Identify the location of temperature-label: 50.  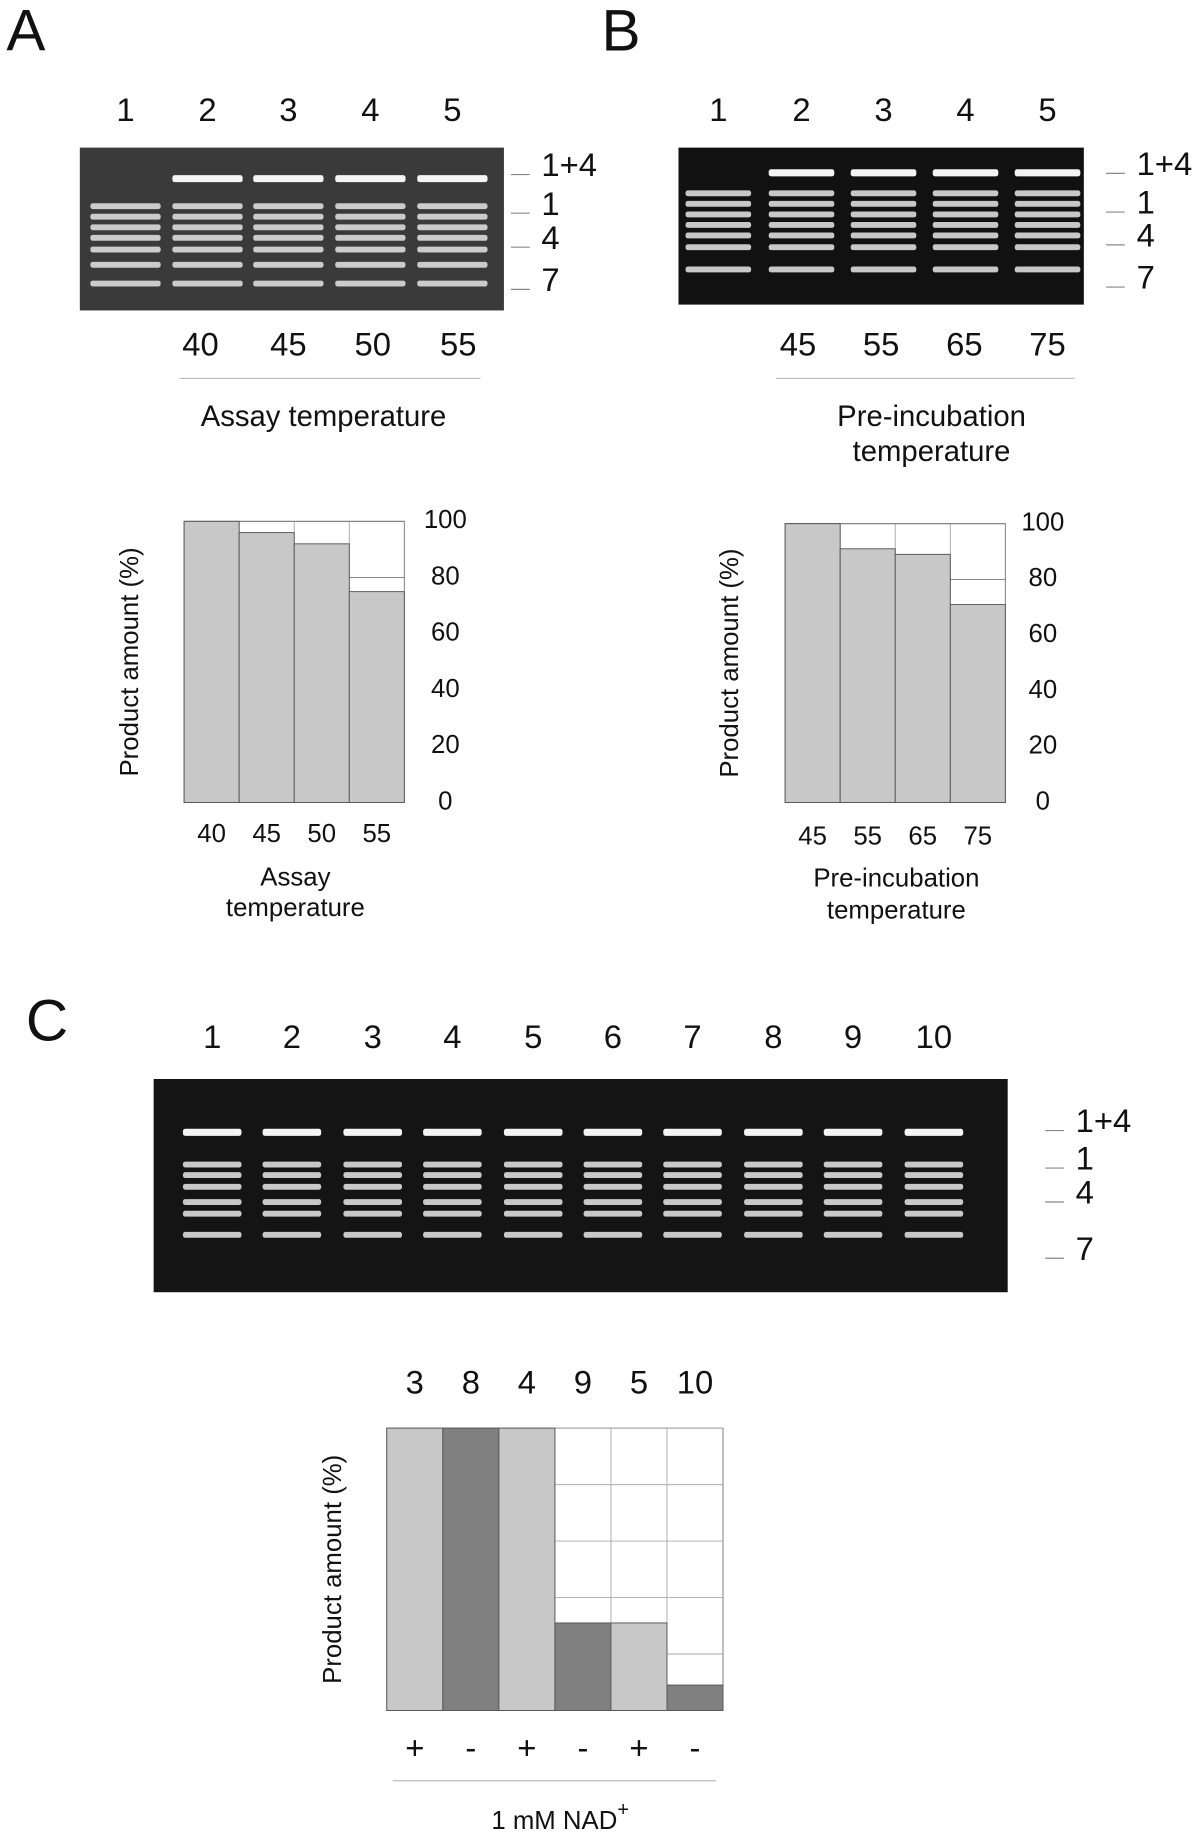
(372, 343).